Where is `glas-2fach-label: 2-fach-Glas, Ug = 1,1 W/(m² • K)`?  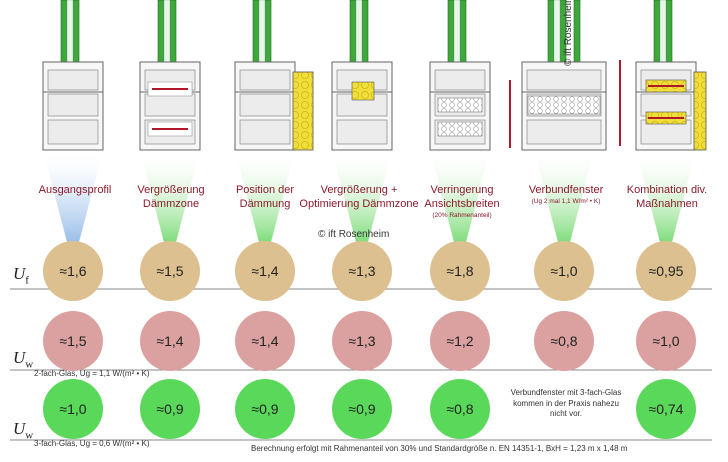 glas-2fach-label: 2-fach-Glas, Ug = 1,1 W/(m² • K) is located at coordinates (92, 373).